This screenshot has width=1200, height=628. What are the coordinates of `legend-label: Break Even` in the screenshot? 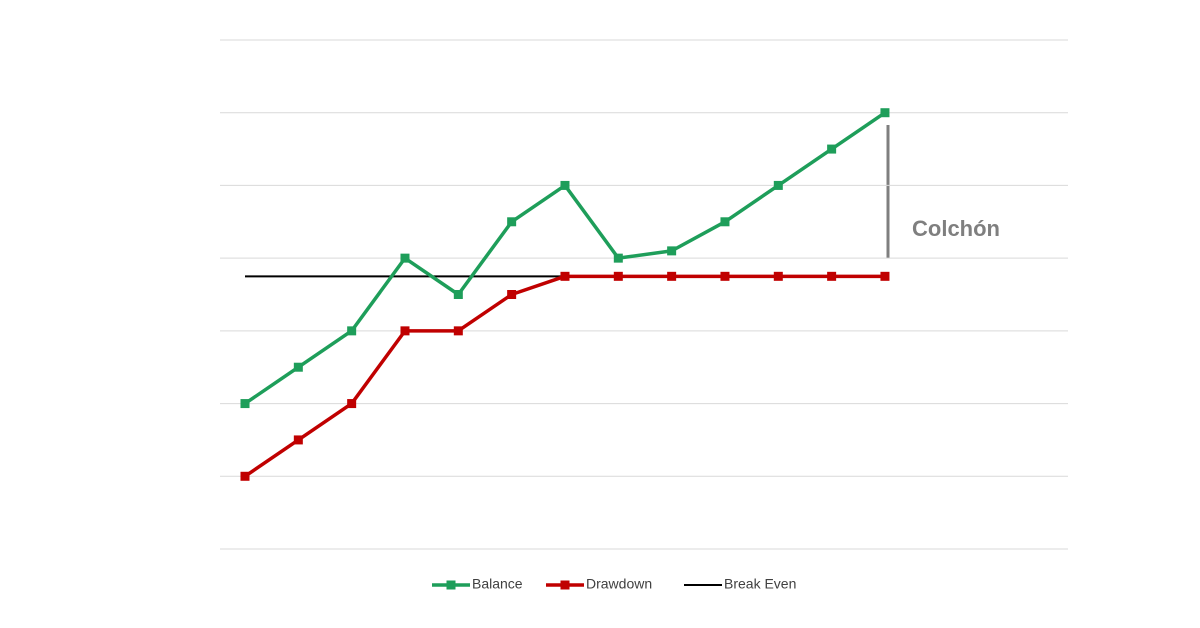 It's located at (760, 584).